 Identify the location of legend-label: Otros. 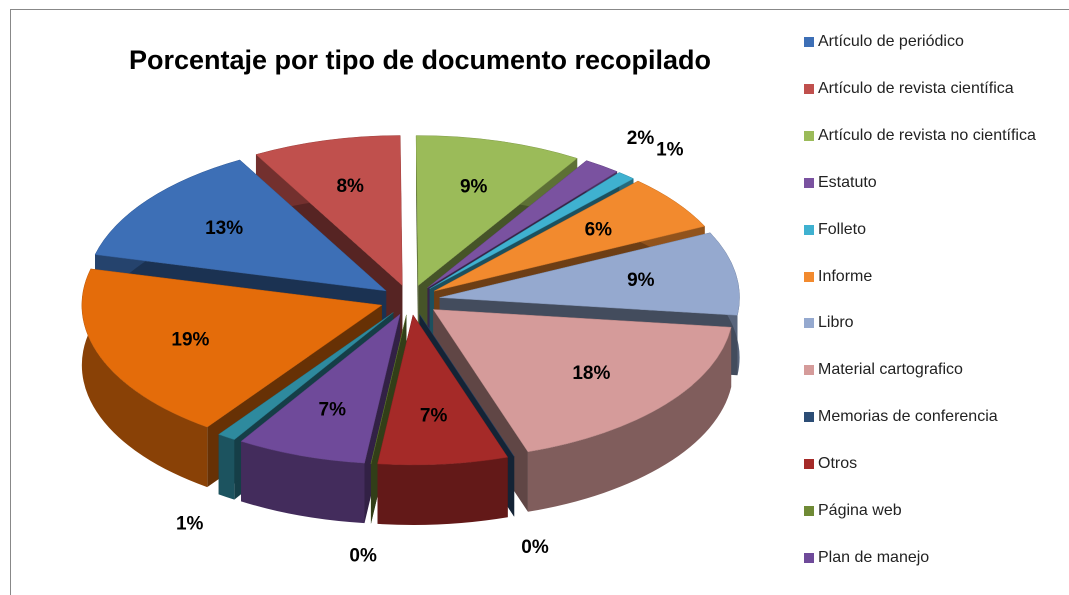
(838, 464).